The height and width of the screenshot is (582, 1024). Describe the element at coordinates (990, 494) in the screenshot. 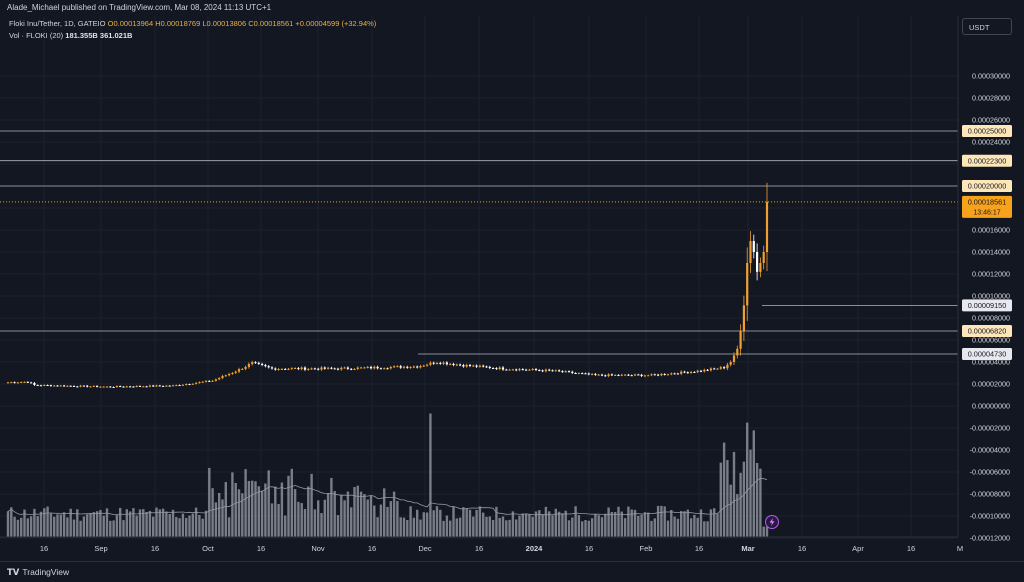

I see `price-tick-label: -0.00008000` at that location.